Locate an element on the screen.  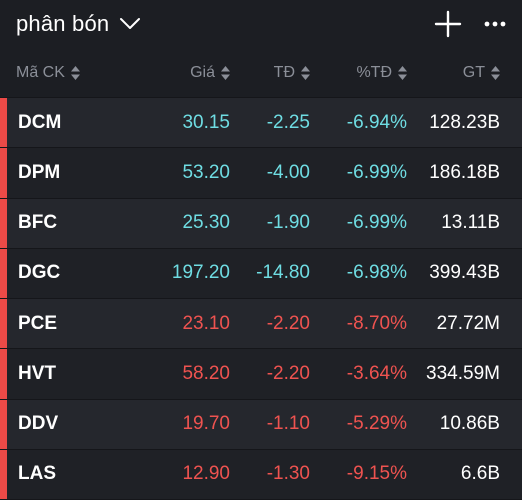
stock-row: BFC 25.30 -1.90 -6.99% 13.11B is located at coordinates (261, 223).